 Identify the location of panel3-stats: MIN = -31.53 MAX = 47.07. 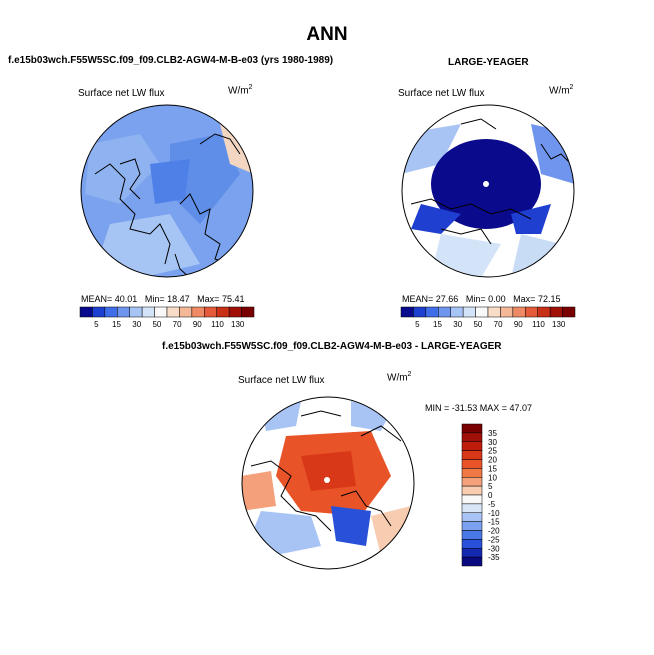
(479, 408).